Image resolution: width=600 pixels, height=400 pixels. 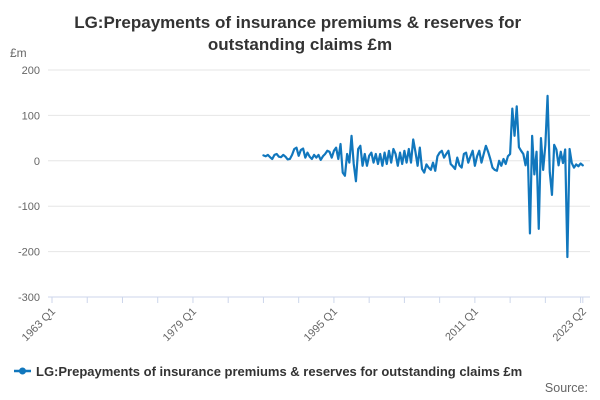 I want to click on y-axis-labels: 200 100 0 -100 -200 -300, so click(x=29, y=184).